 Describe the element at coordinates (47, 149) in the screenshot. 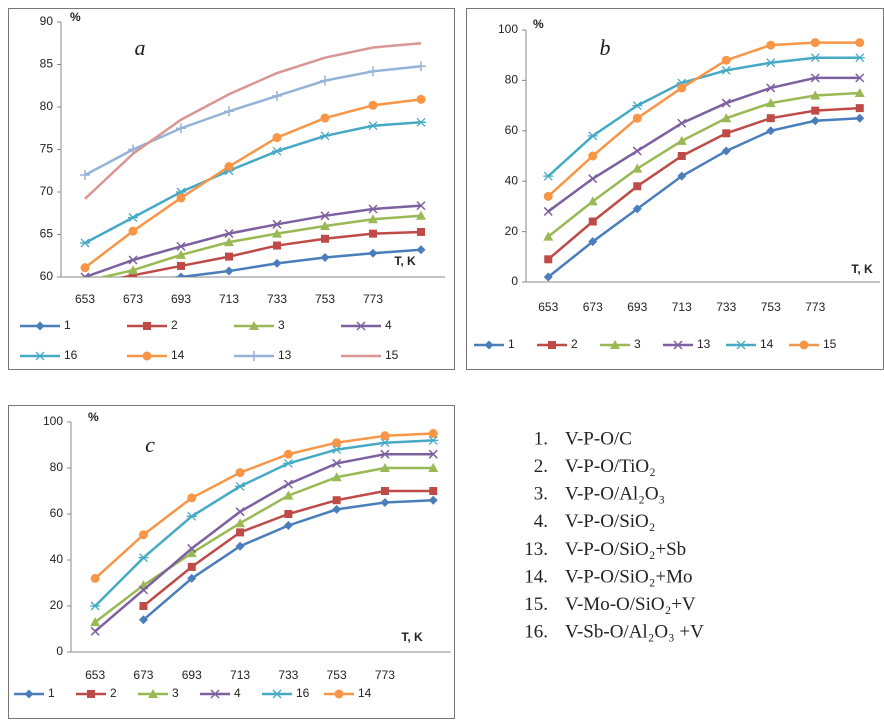

I see `y-tick-label: 75` at that location.